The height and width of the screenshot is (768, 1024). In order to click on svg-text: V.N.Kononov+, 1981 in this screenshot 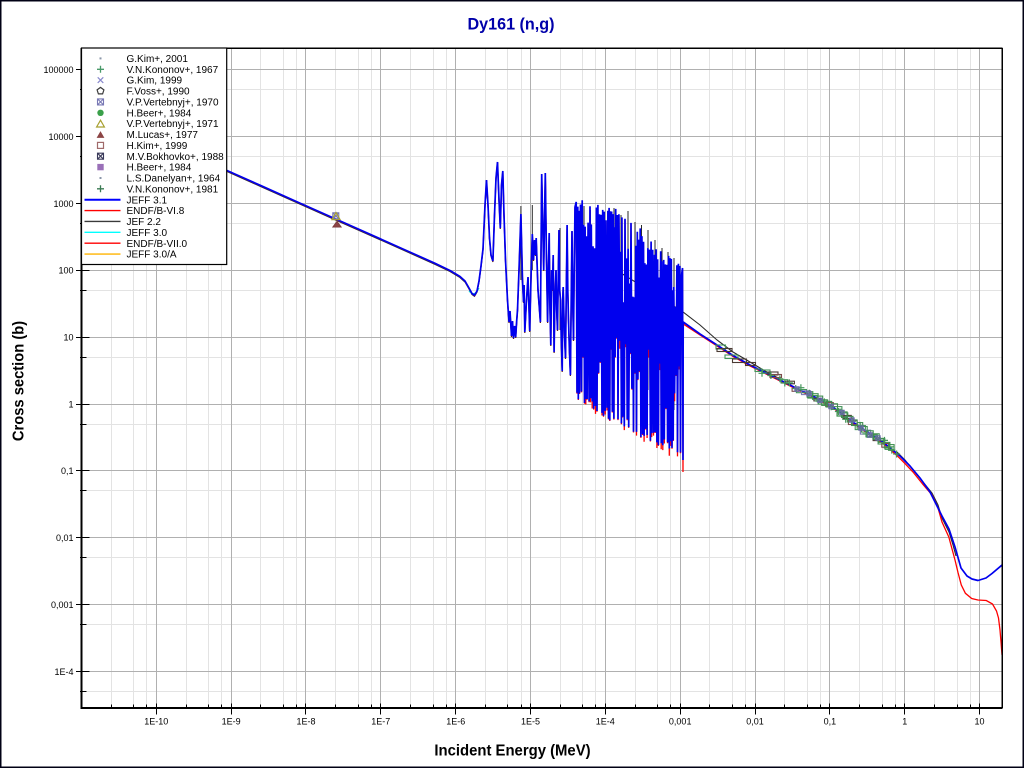, I will do `click(173, 189)`.